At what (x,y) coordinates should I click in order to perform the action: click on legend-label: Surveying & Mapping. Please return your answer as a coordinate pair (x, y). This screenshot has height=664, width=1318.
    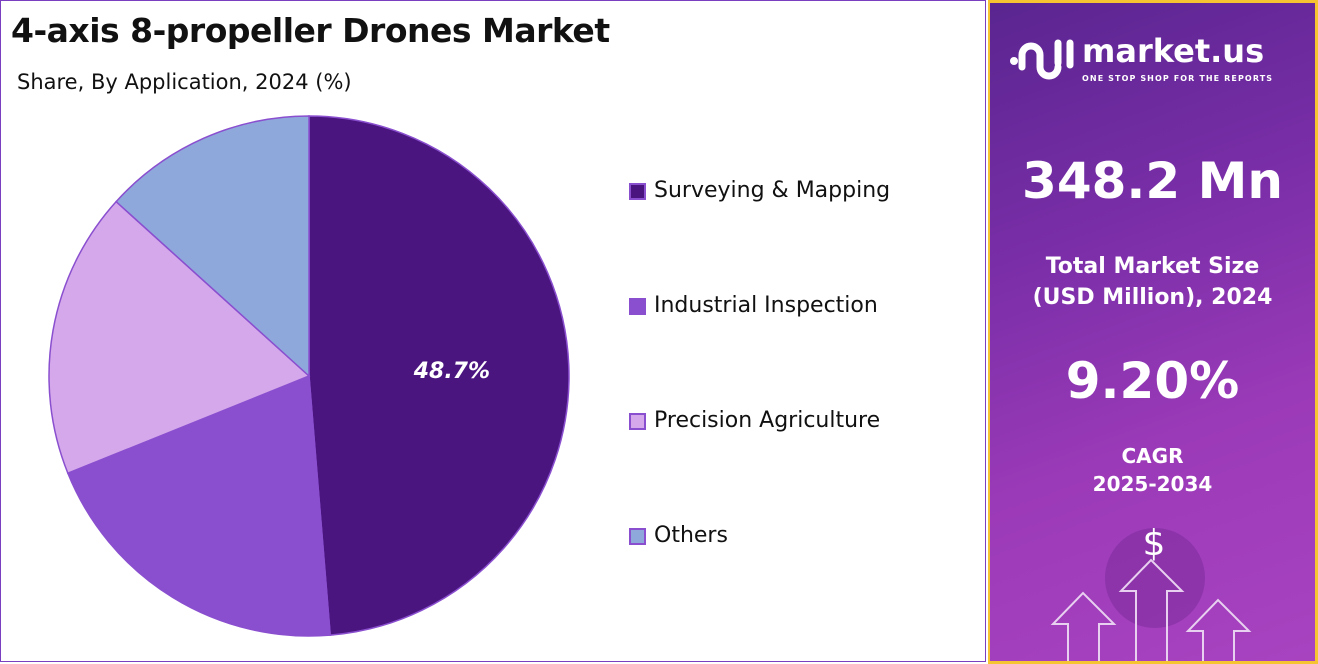
    Looking at the image, I should click on (772, 190).